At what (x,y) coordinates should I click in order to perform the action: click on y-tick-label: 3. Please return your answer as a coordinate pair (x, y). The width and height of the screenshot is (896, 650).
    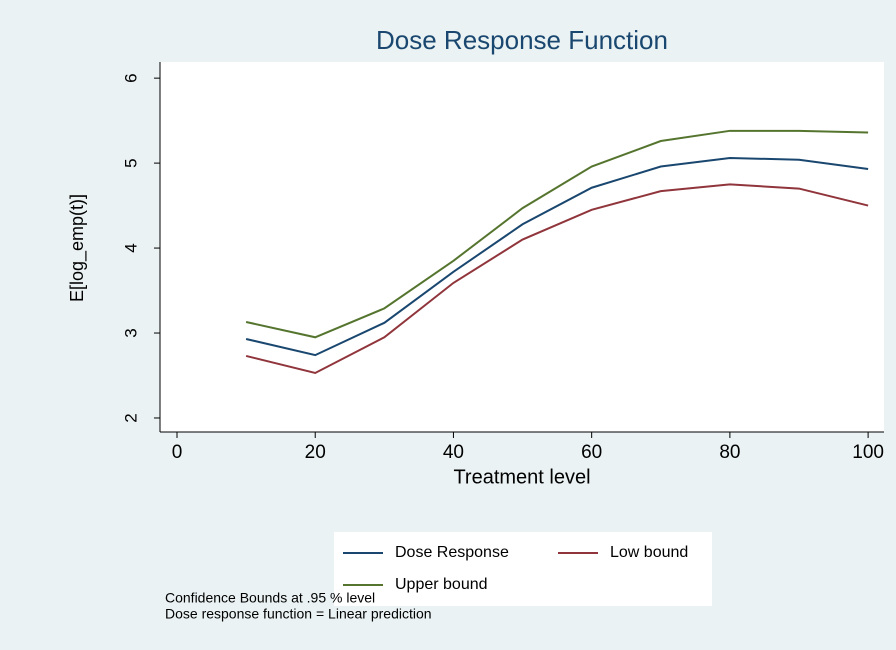
    Looking at the image, I should click on (130, 332).